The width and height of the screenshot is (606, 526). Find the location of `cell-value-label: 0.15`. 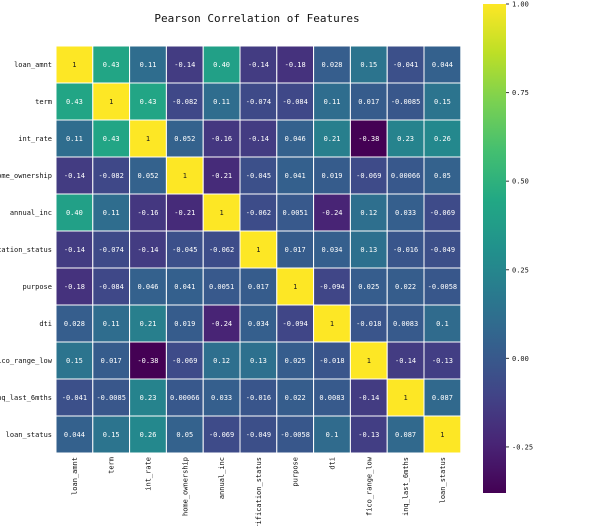

cell-value-label: 0.15 is located at coordinates (442, 102).